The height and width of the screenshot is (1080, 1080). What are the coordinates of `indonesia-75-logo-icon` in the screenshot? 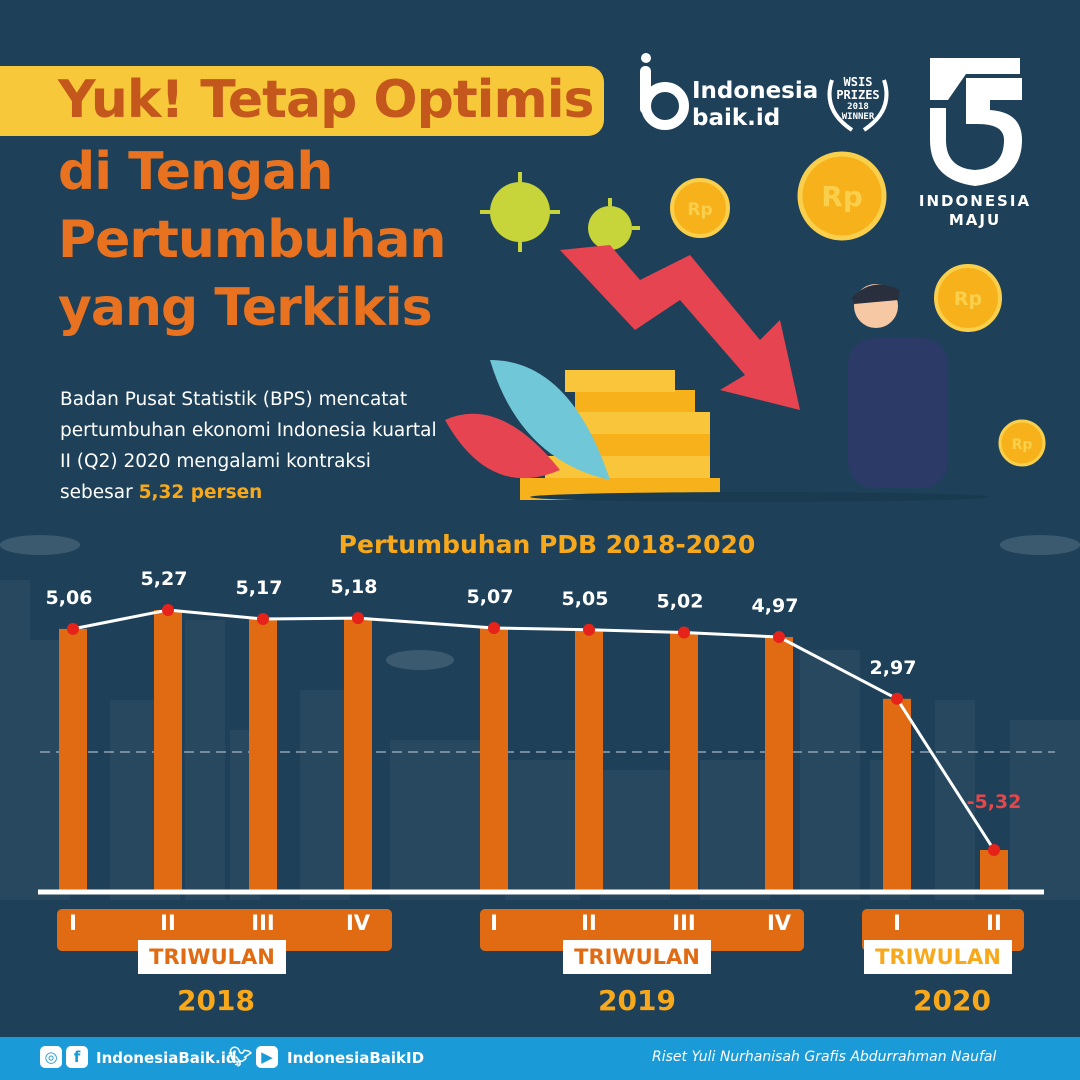 It's located at (976, 122).